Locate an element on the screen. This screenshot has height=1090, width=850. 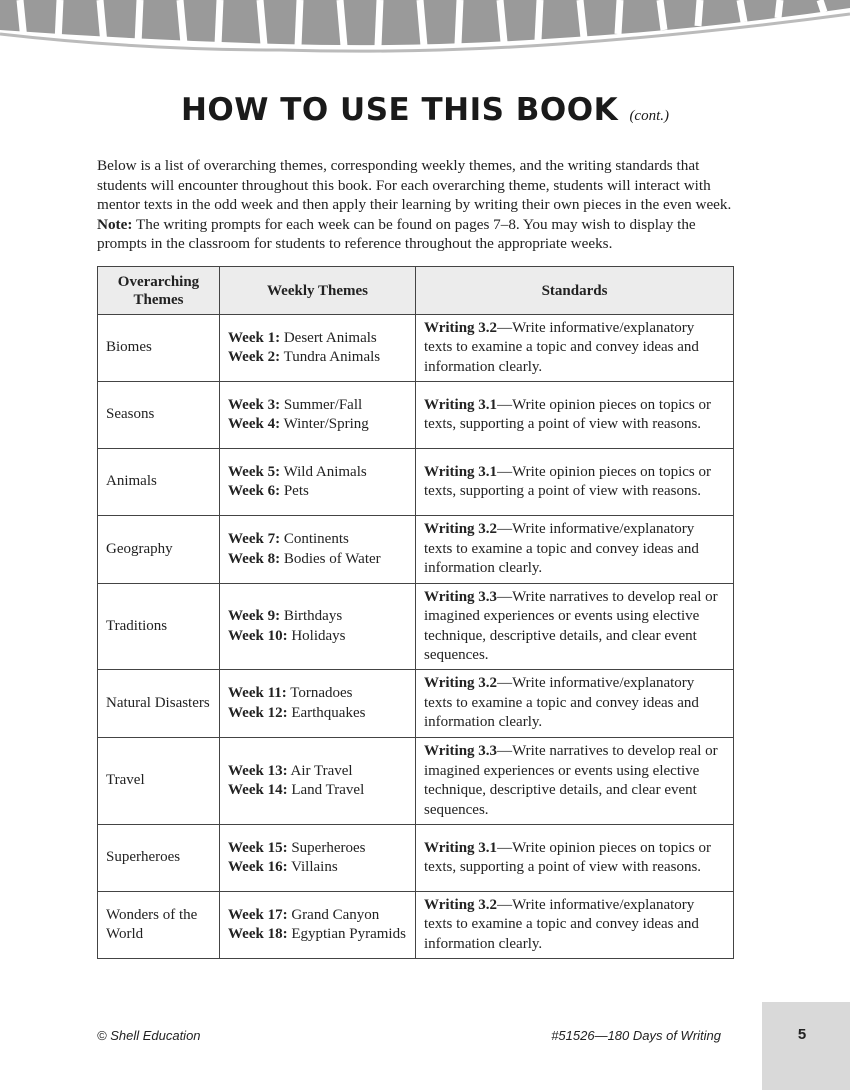
theme-cell: Biomes is located at coordinates (158, 348).